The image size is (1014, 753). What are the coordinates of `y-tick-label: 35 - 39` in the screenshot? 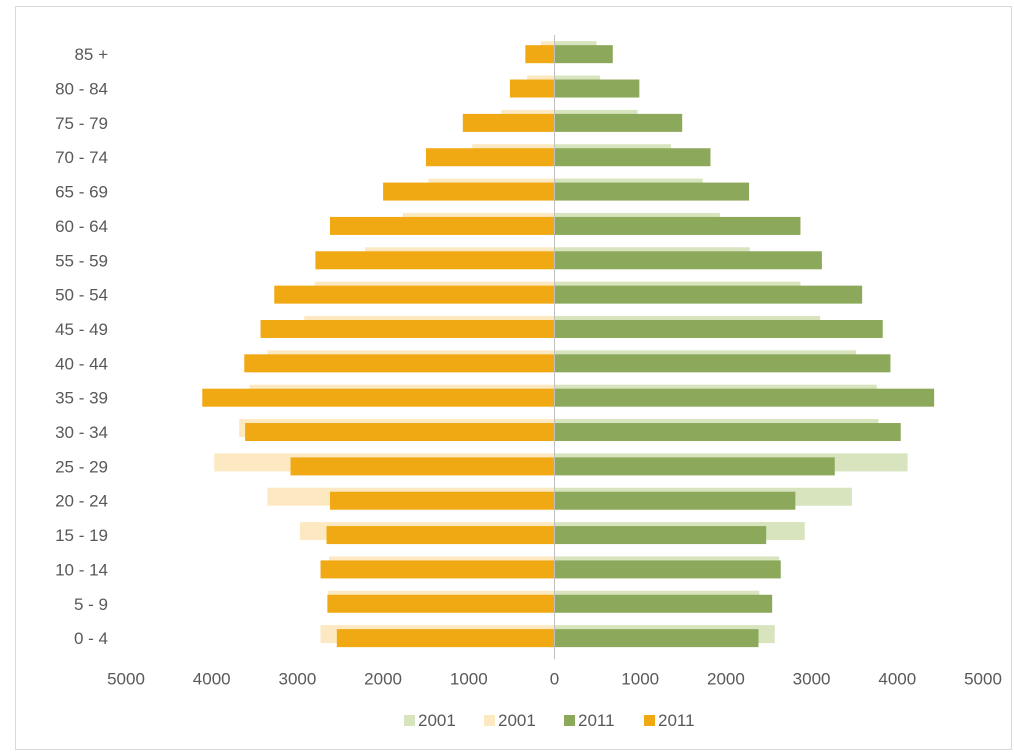 It's located at (81, 398).